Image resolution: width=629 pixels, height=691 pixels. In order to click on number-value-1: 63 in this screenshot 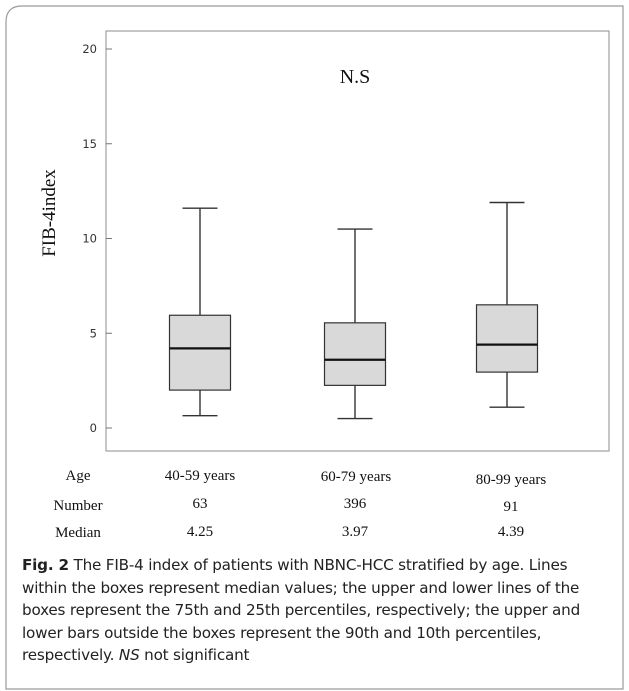, I will do `click(200, 504)`.